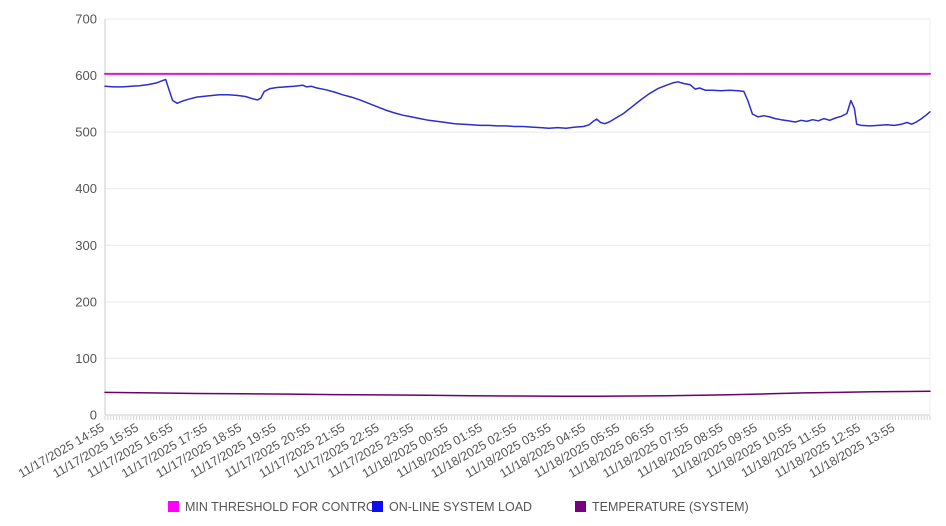 The image size is (946, 526). I want to click on legend-item-online-system-load: ON-LINE SYSTEM LOAD, so click(452, 506).